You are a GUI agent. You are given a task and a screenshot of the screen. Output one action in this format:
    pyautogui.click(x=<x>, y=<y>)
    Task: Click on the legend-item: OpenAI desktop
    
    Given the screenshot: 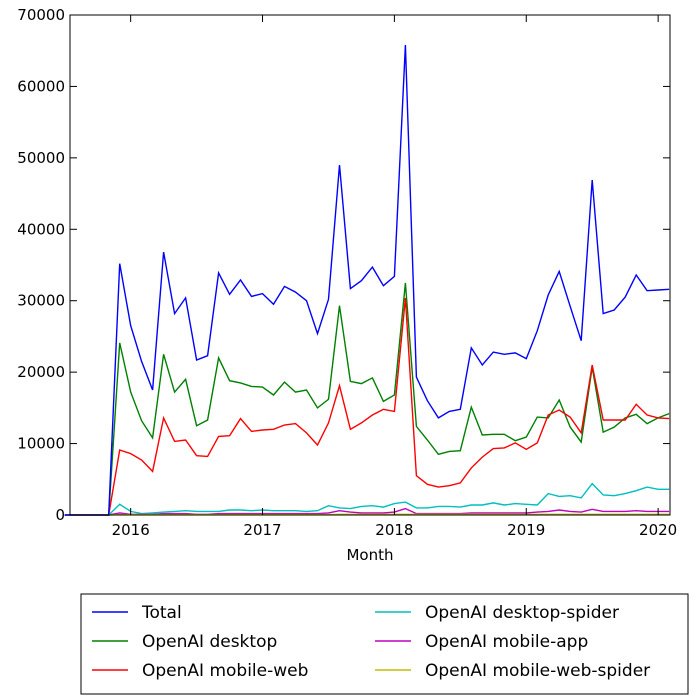 What is the action you would take?
    pyautogui.click(x=184, y=642)
    